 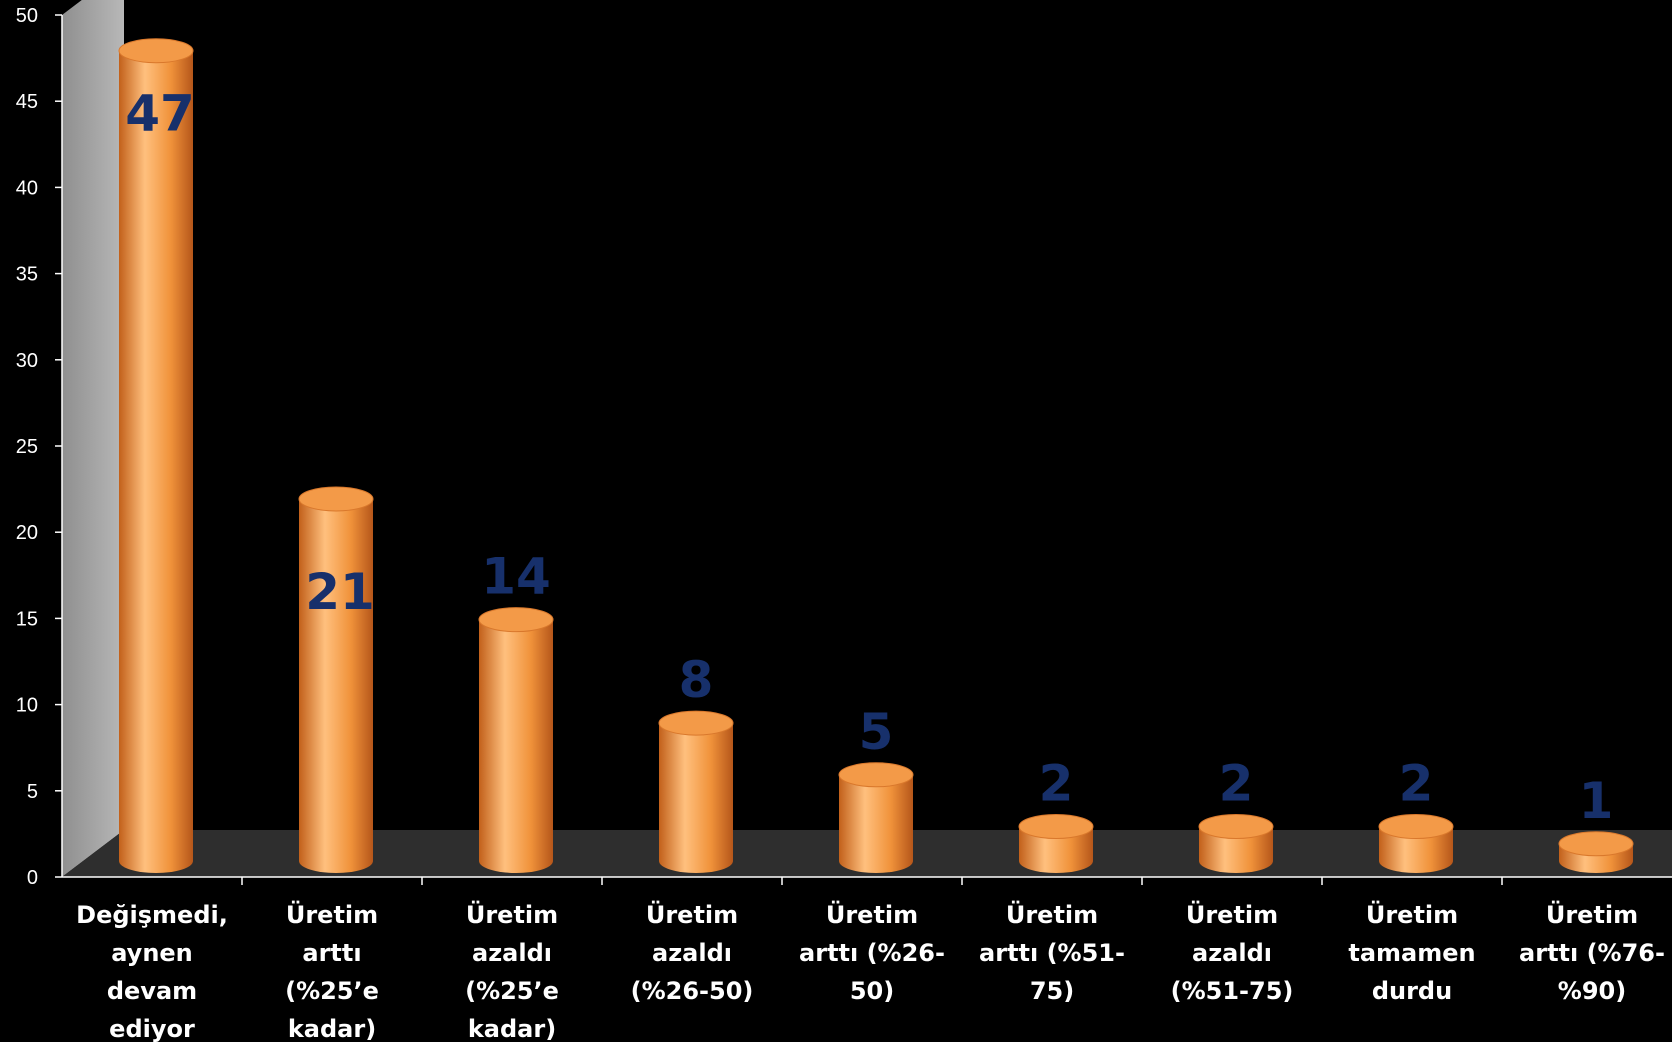 I want to click on x-tick-label: Üretim arttı (%51-75), so click(x=1052, y=952).